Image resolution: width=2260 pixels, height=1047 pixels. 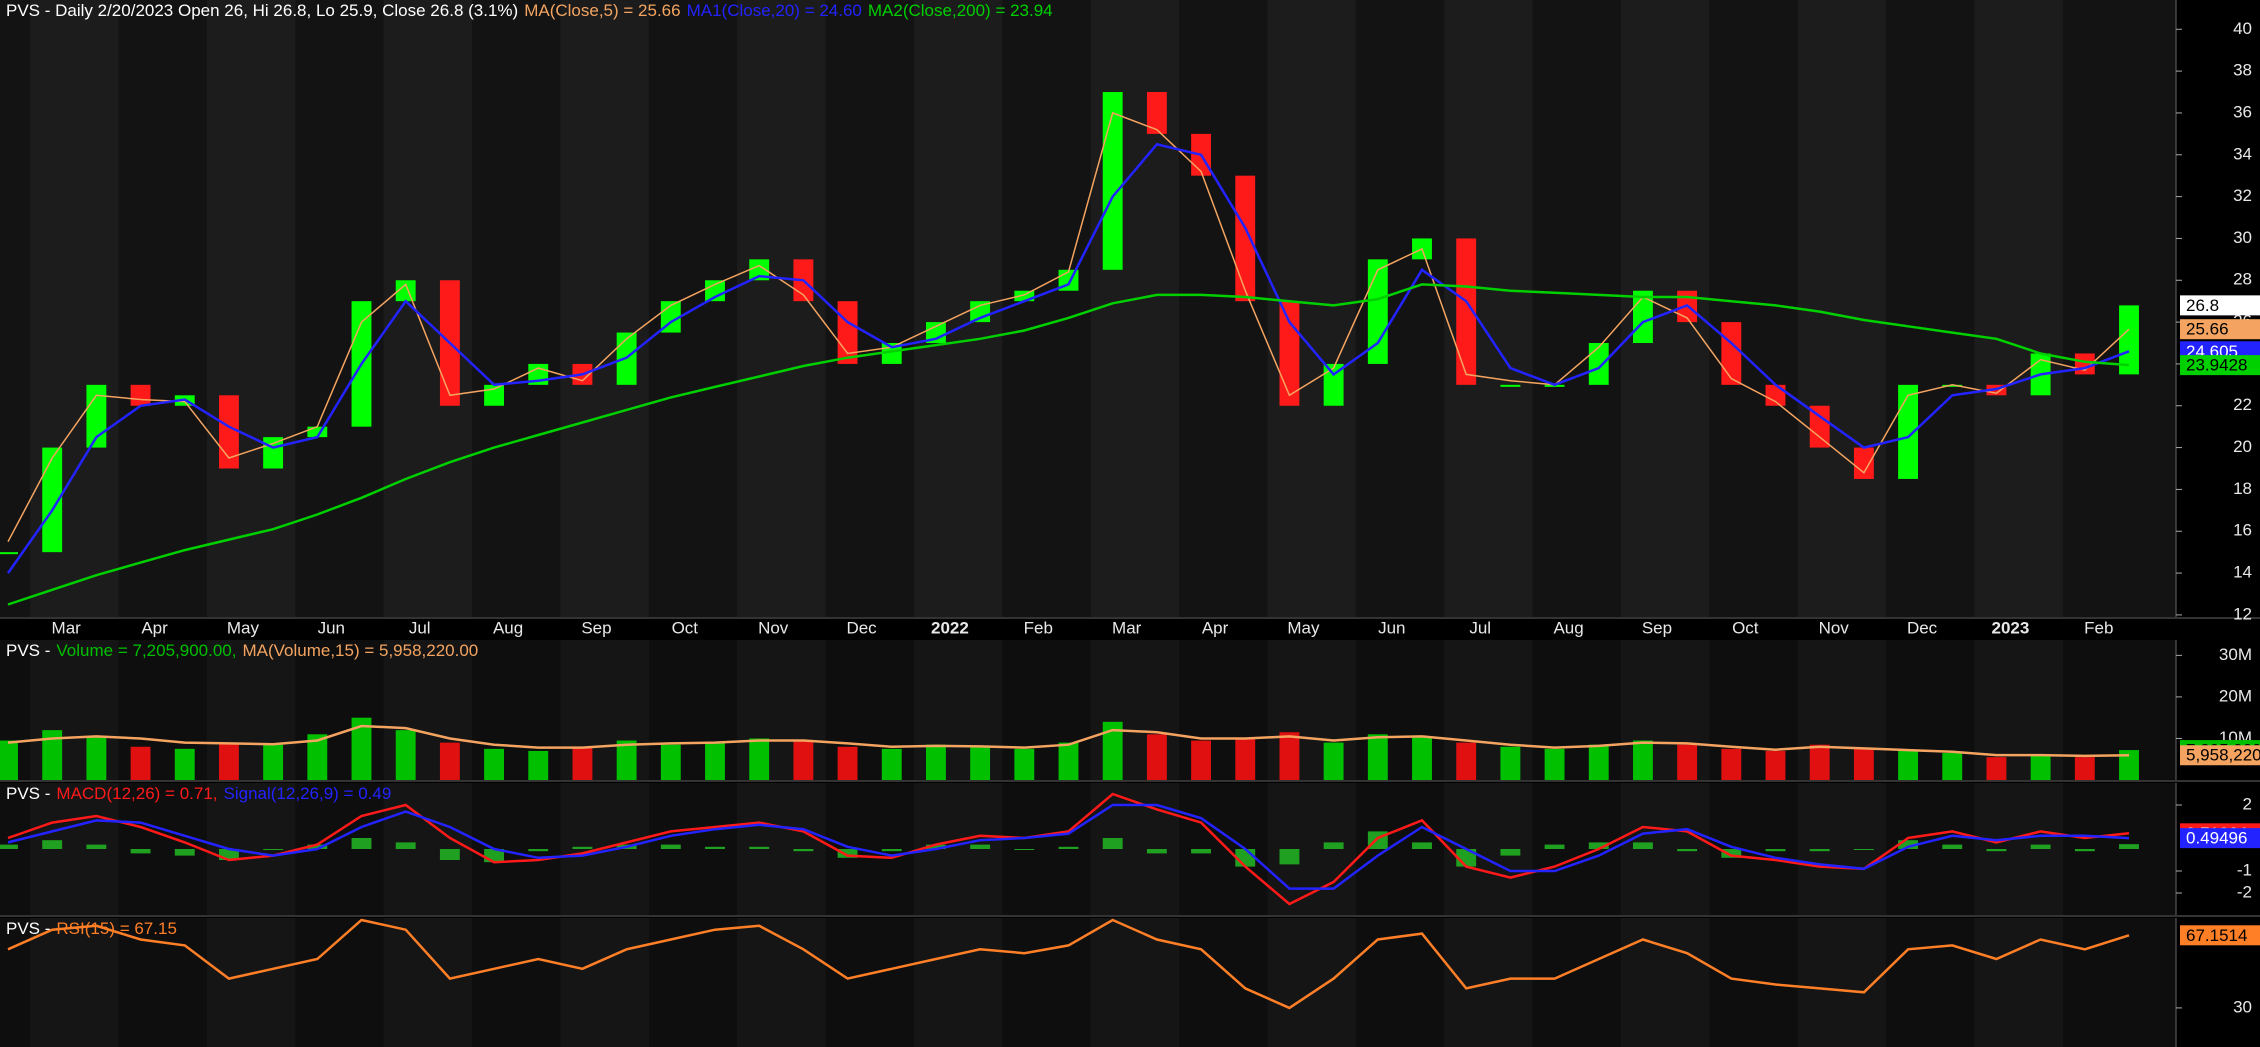 I want to click on line, so click(x=1068, y=849).